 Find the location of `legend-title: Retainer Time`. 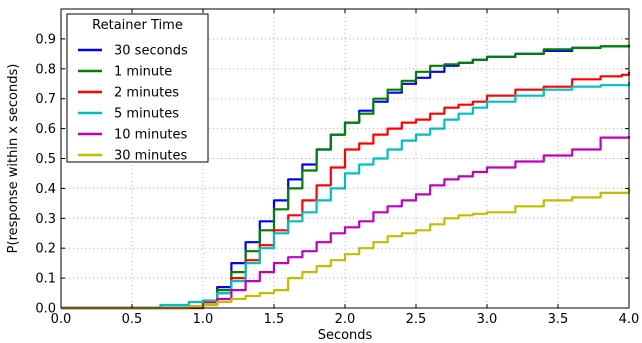

legend-title: Retainer Time is located at coordinates (137, 25).